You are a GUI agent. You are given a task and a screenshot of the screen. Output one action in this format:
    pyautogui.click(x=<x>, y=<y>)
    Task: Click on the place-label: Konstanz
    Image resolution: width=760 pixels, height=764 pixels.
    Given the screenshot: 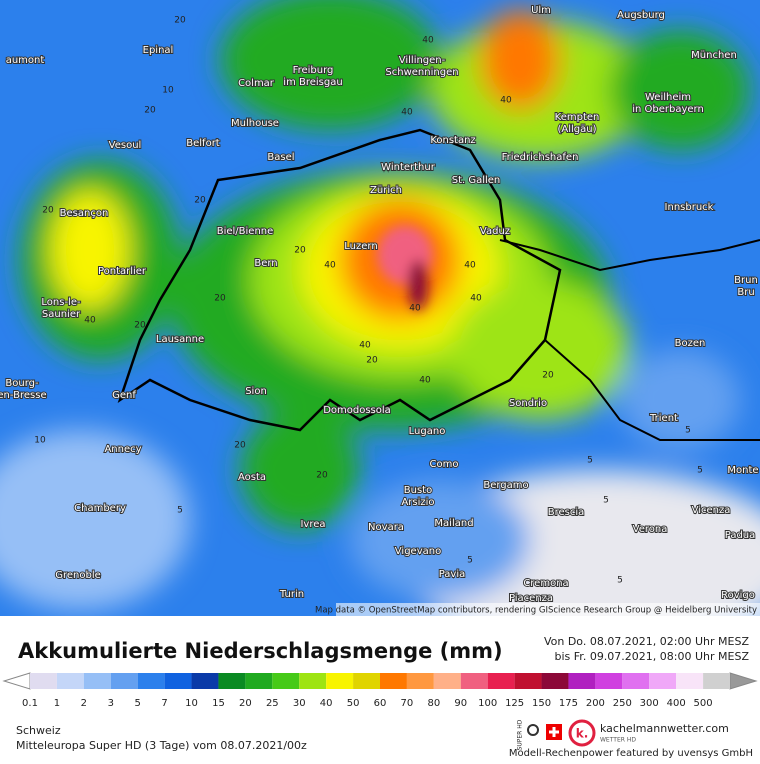 What is the action you would take?
    pyautogui.click(x=452, y=140)
    